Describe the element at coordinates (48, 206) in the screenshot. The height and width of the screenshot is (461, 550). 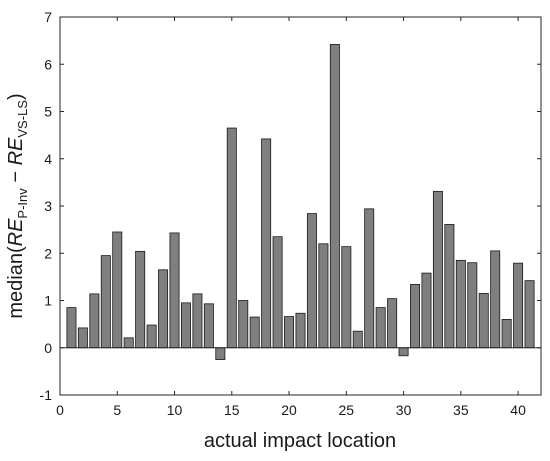
I see `y-tick-label-3: 3` at that location.